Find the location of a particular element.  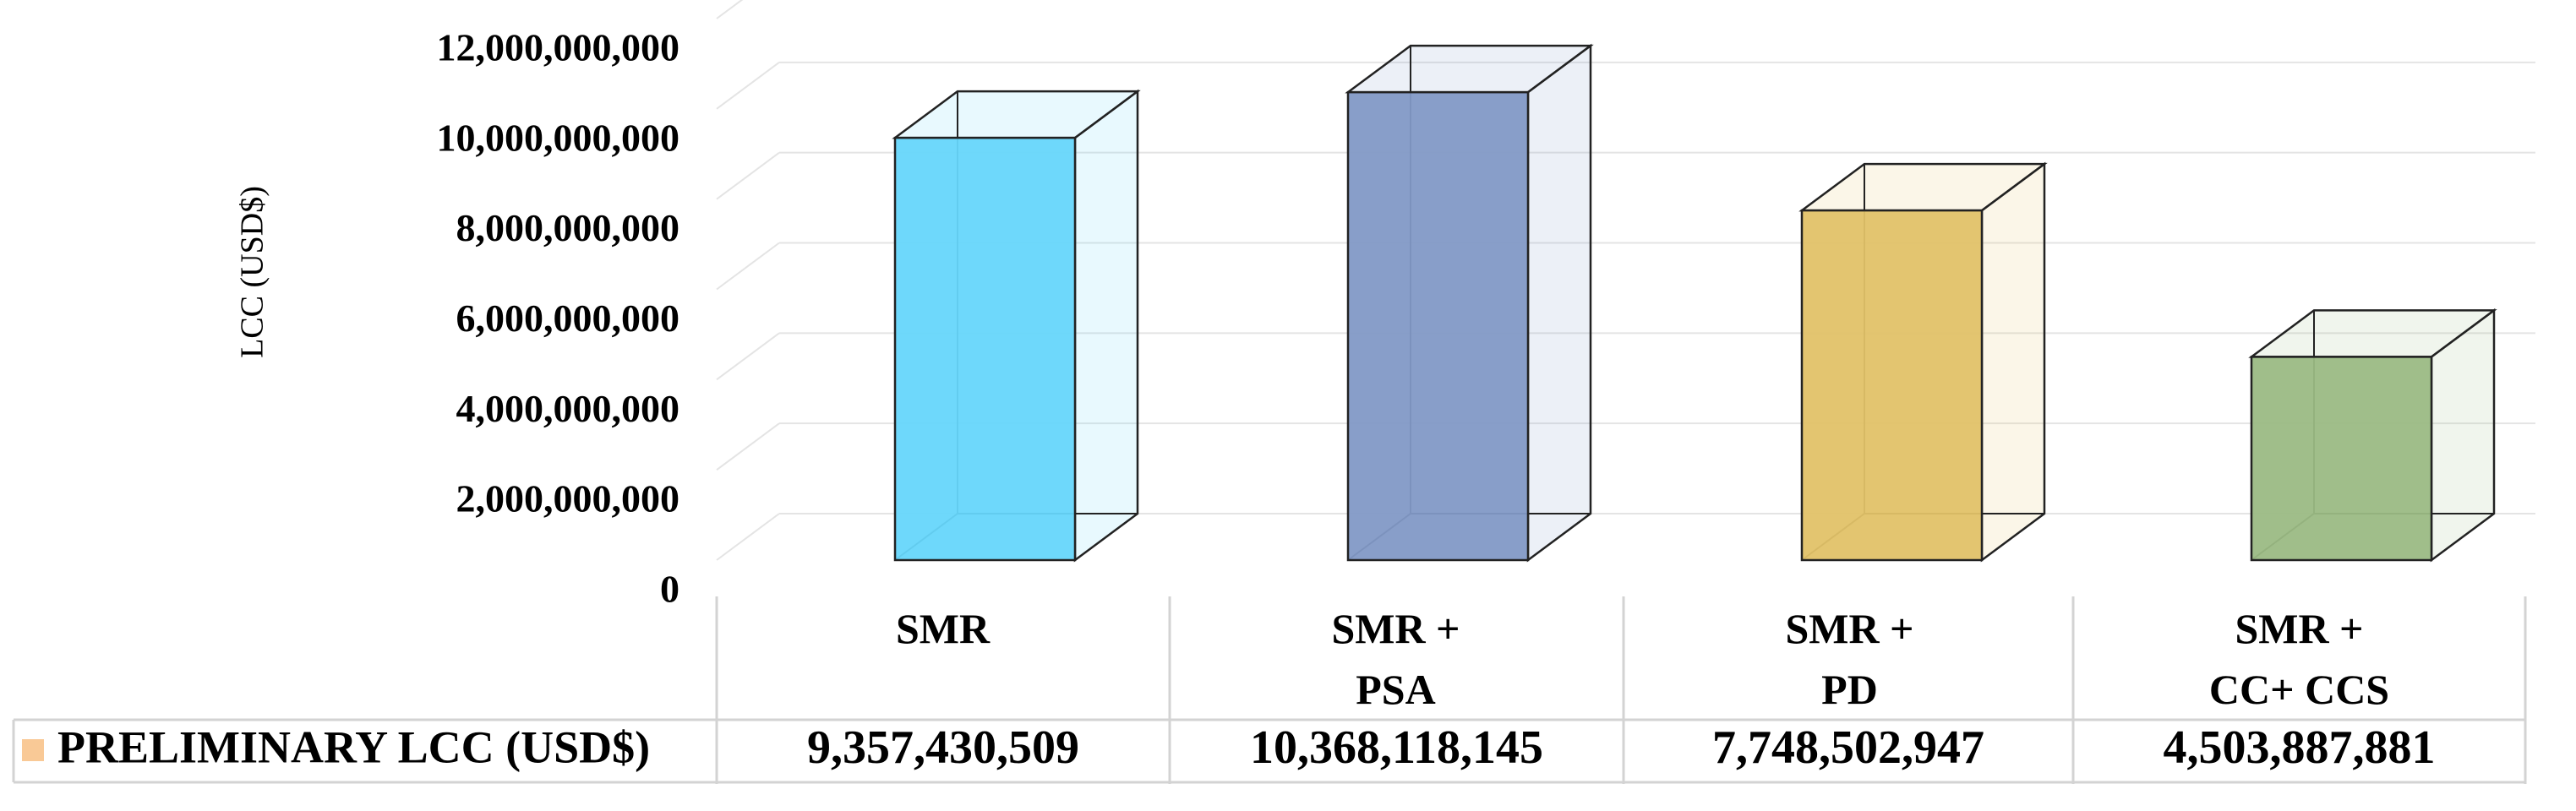

y-tick-label: 4,000,000,000 is located at coordinates (568, 409).